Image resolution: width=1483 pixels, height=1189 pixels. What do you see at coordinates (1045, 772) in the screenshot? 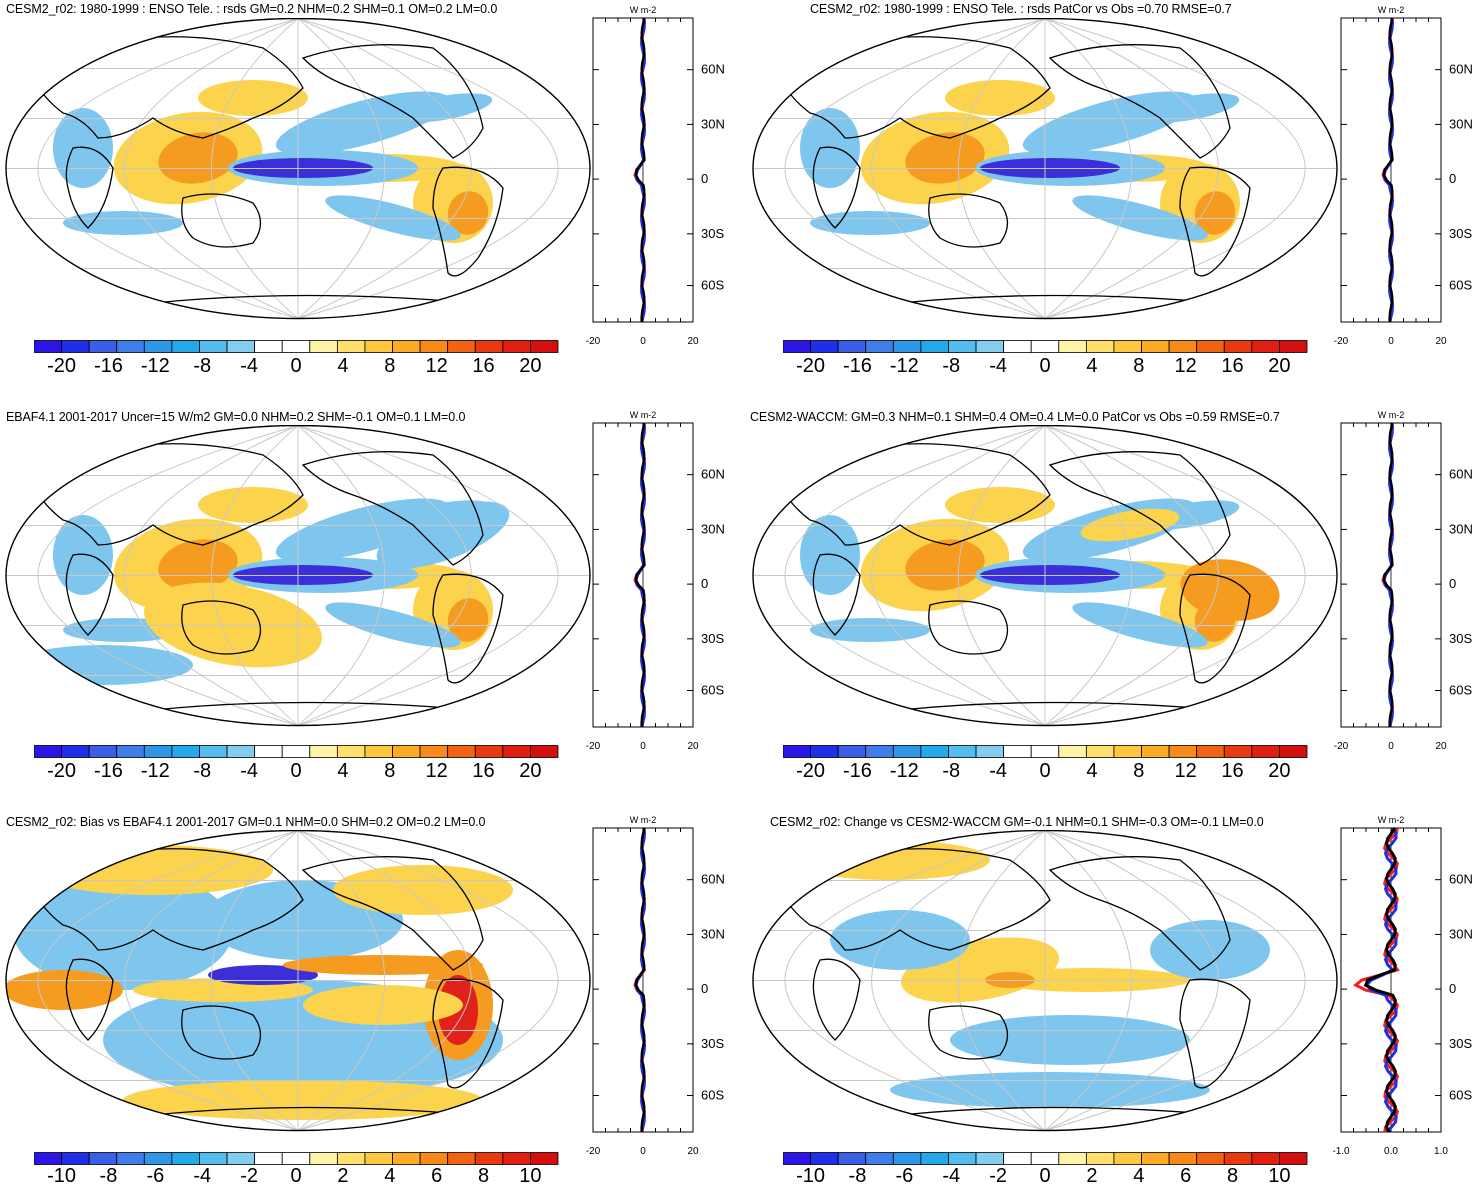
I see `colorbar-labels-4: -20 -16 -12 -8 -4 0 4 8 12 16 20` at bounding box center [1045, 772].